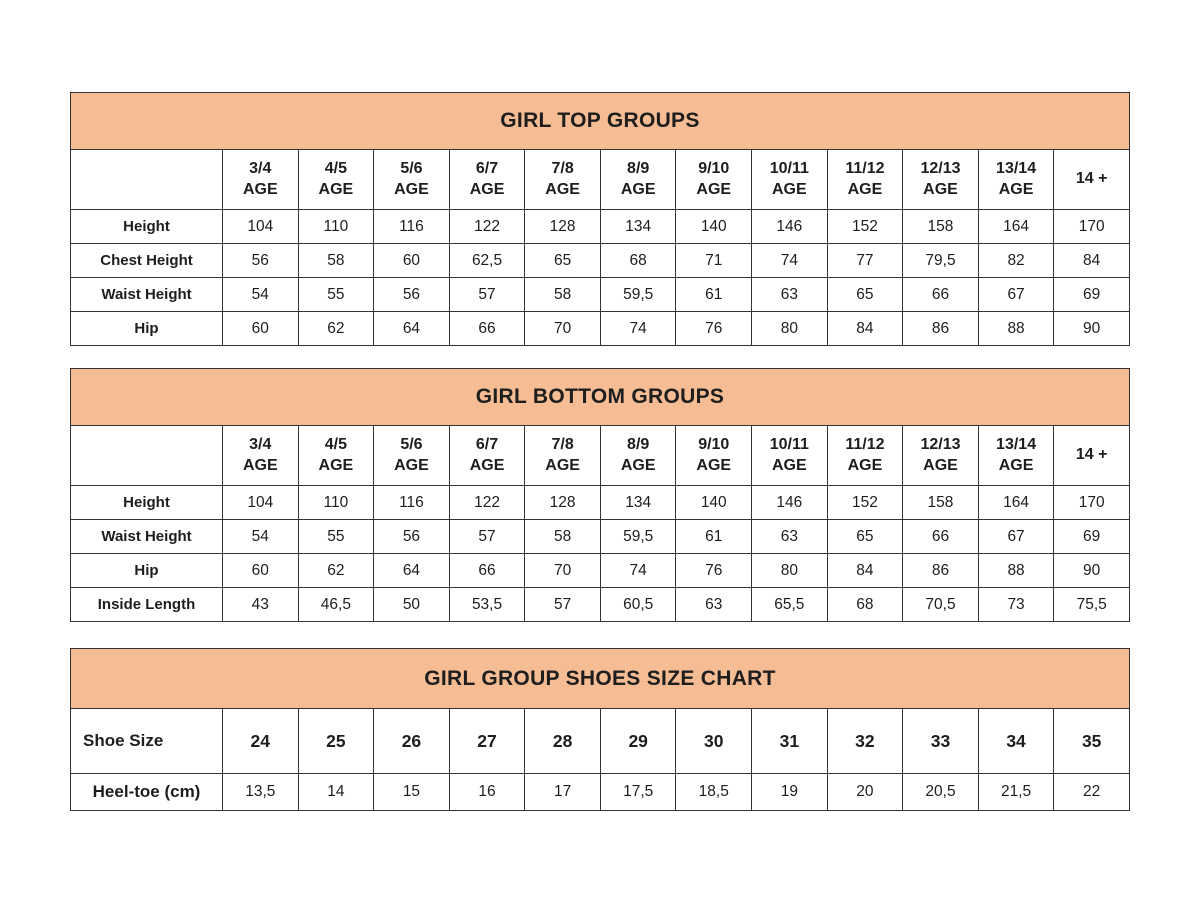  I want to click on cell-value: 50, so click(411, 604).